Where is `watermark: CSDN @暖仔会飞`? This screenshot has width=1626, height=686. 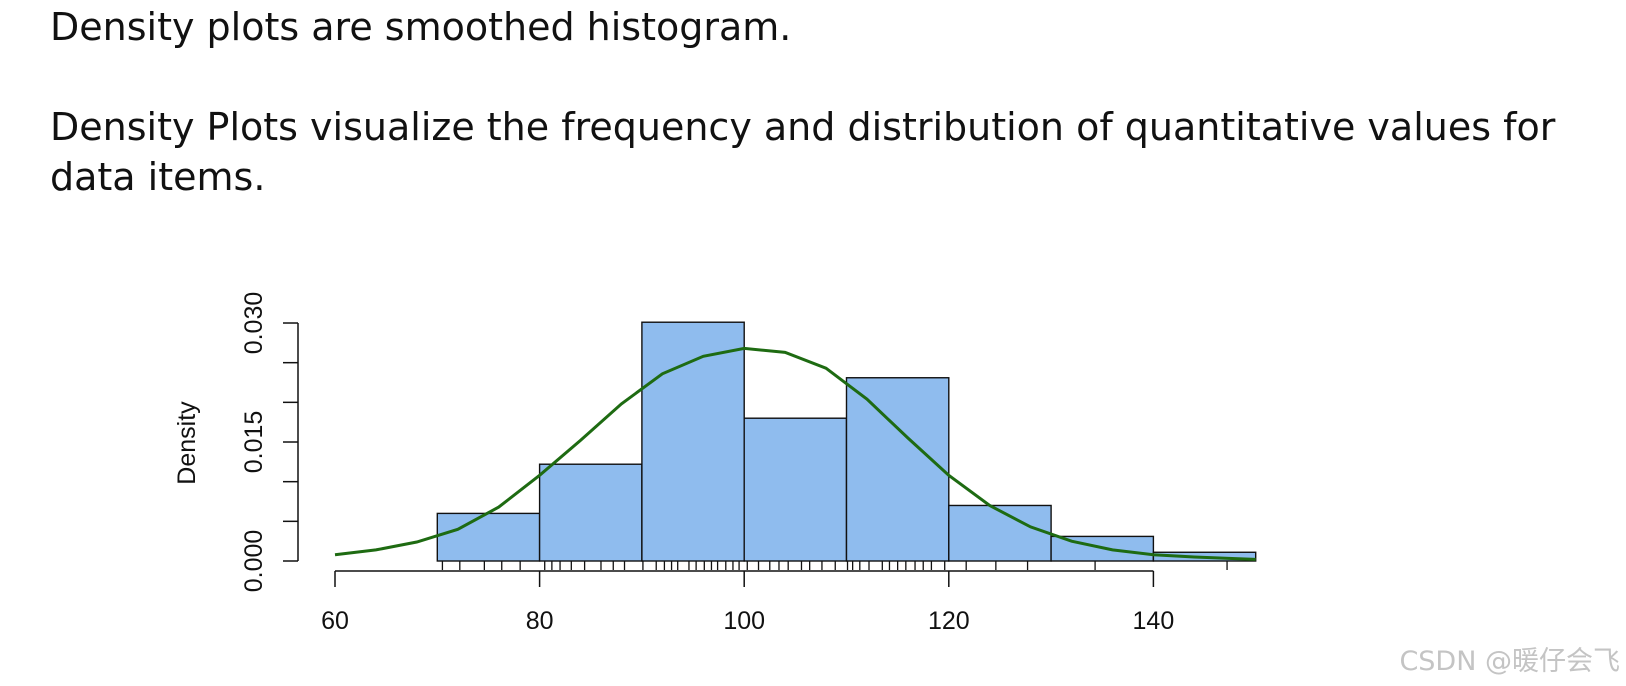 watermark: CSDN @暖仔会飞 is located at coordinates (1509, 661).